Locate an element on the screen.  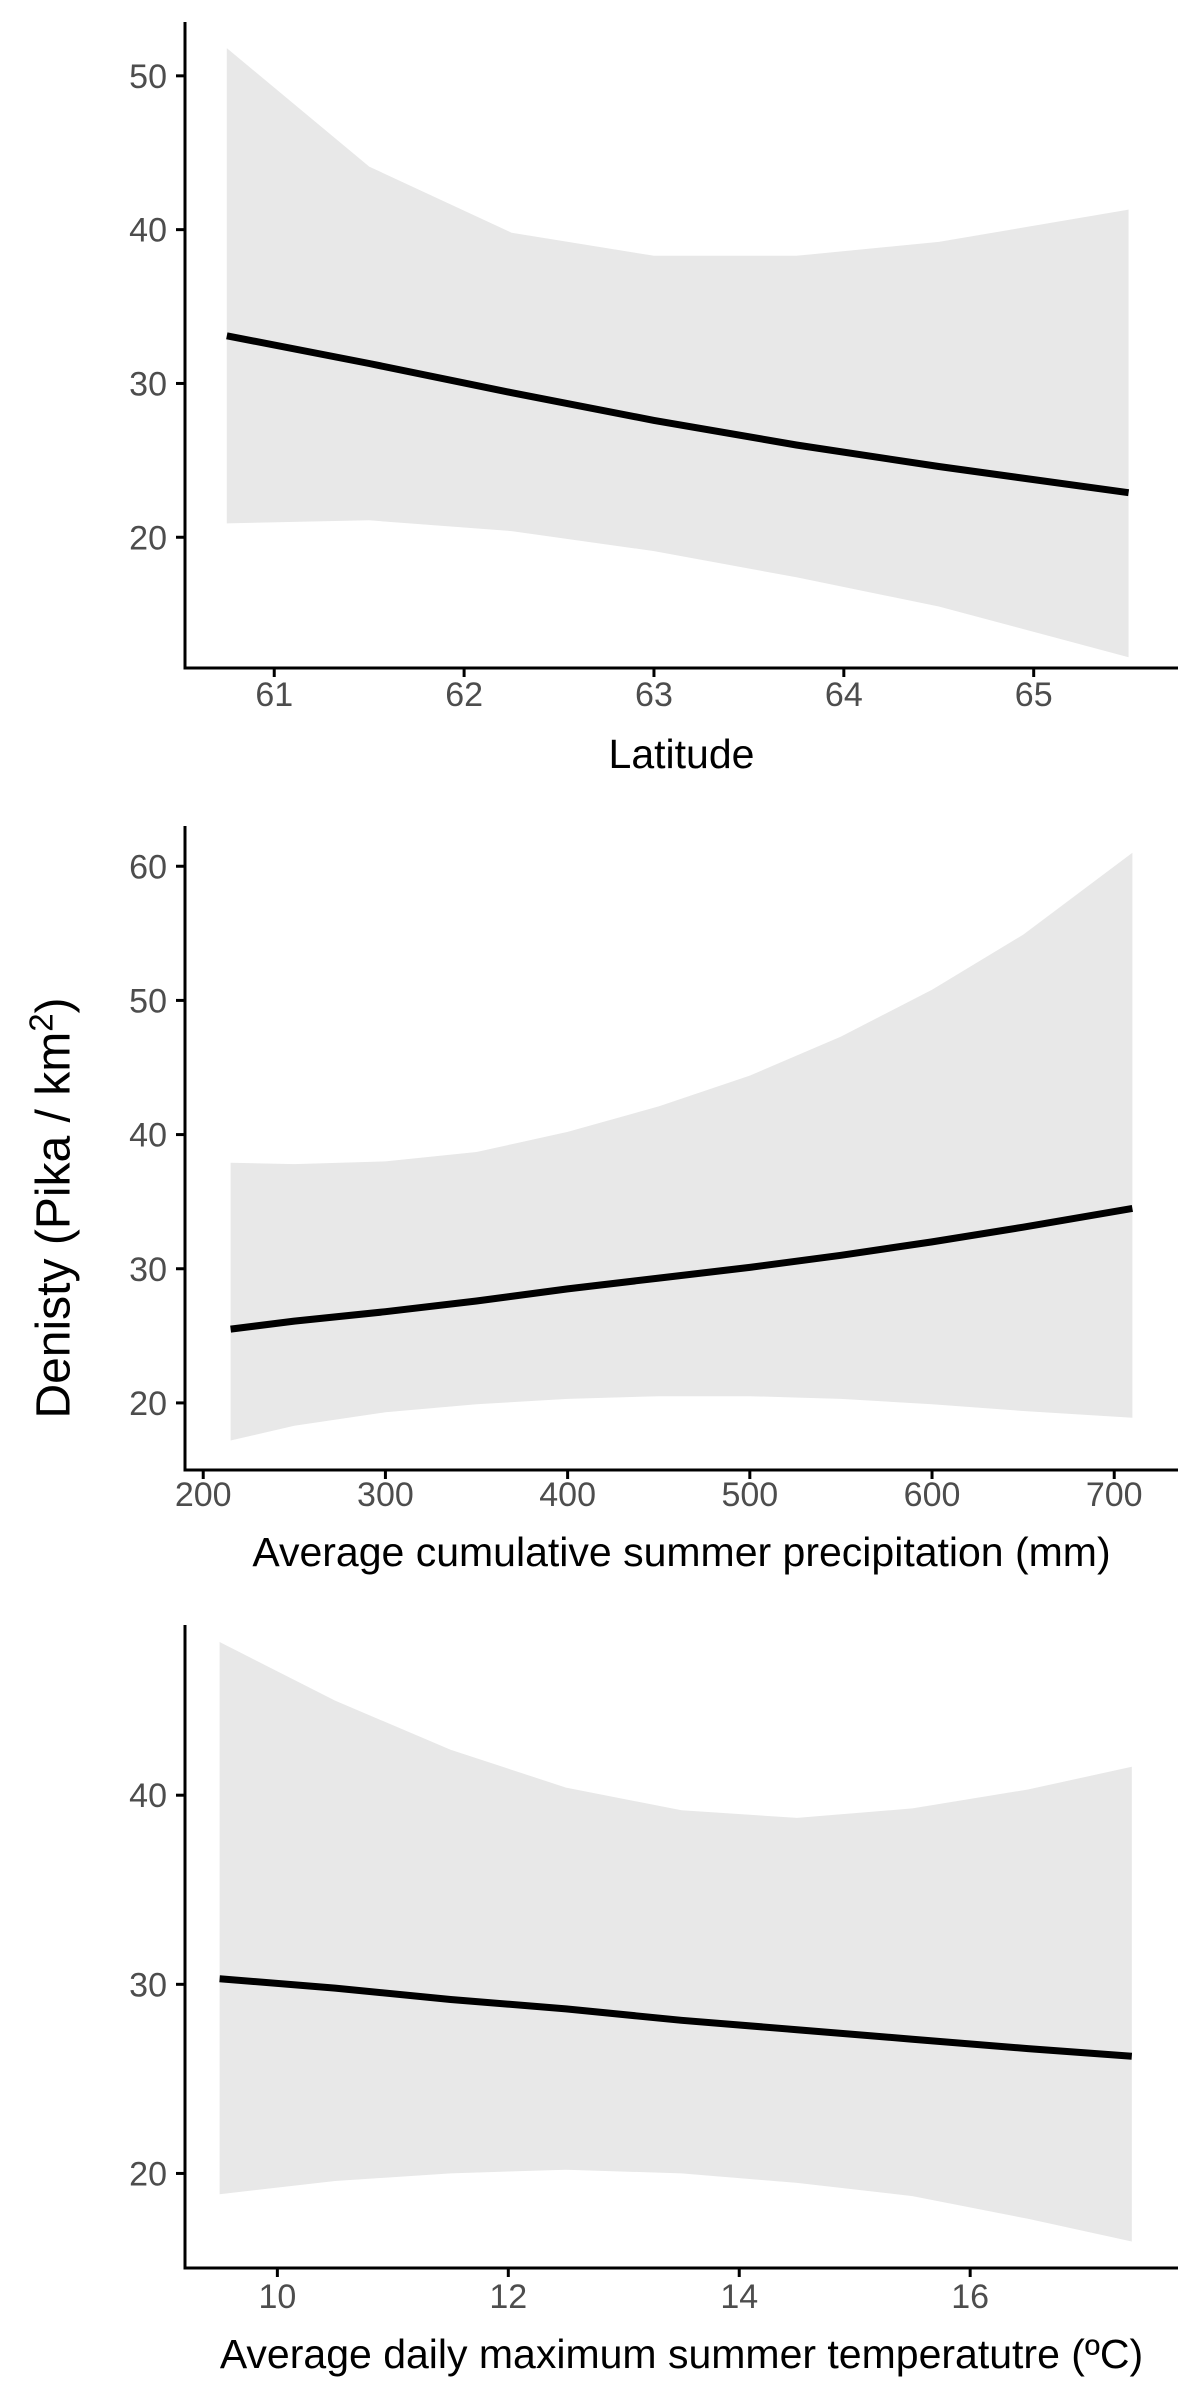
y-tick-label: 60 is located at coordinates (148, 867).